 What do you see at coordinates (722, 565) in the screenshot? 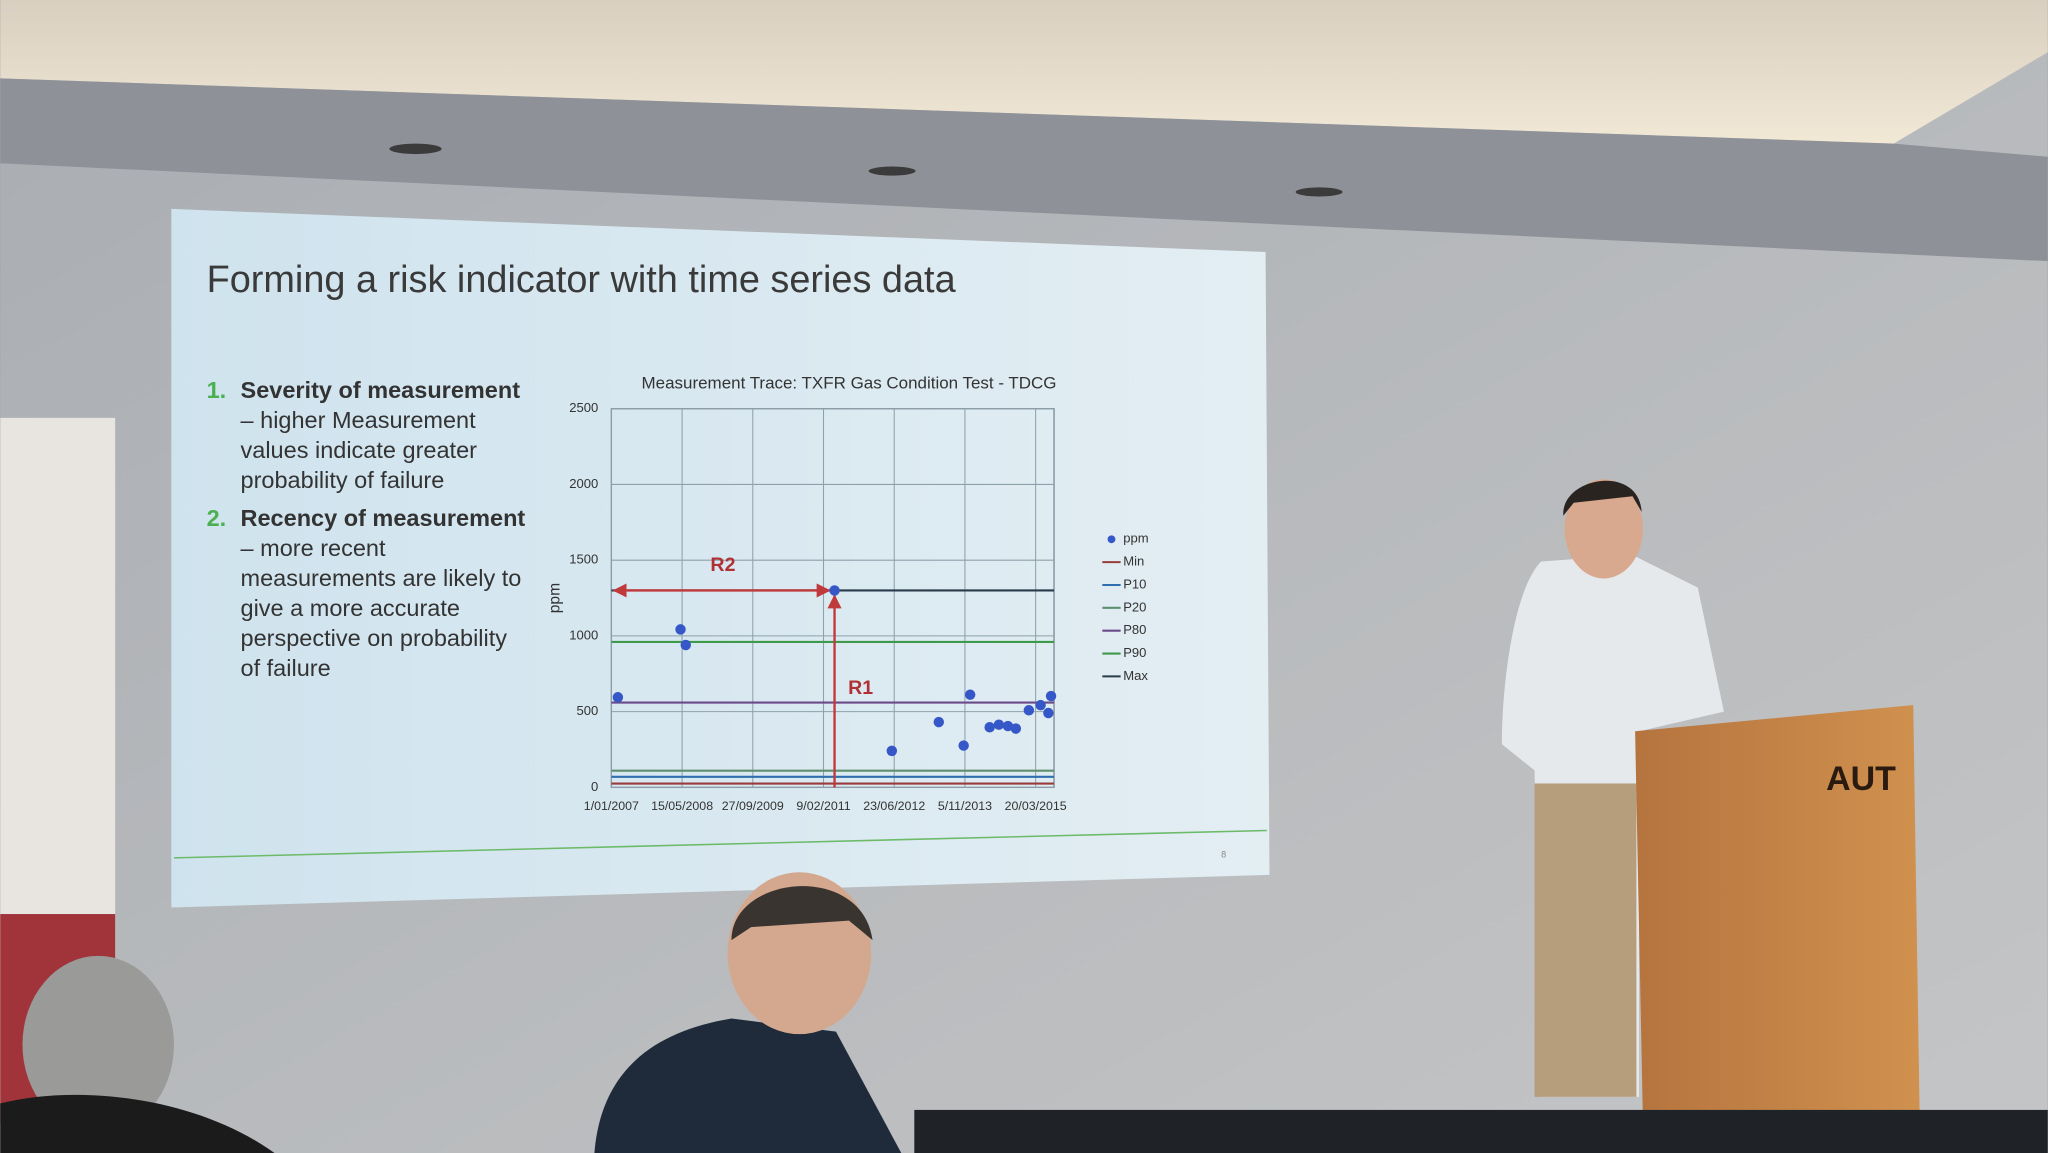
I see `annotation: R2` at bounding box center [722, 565].